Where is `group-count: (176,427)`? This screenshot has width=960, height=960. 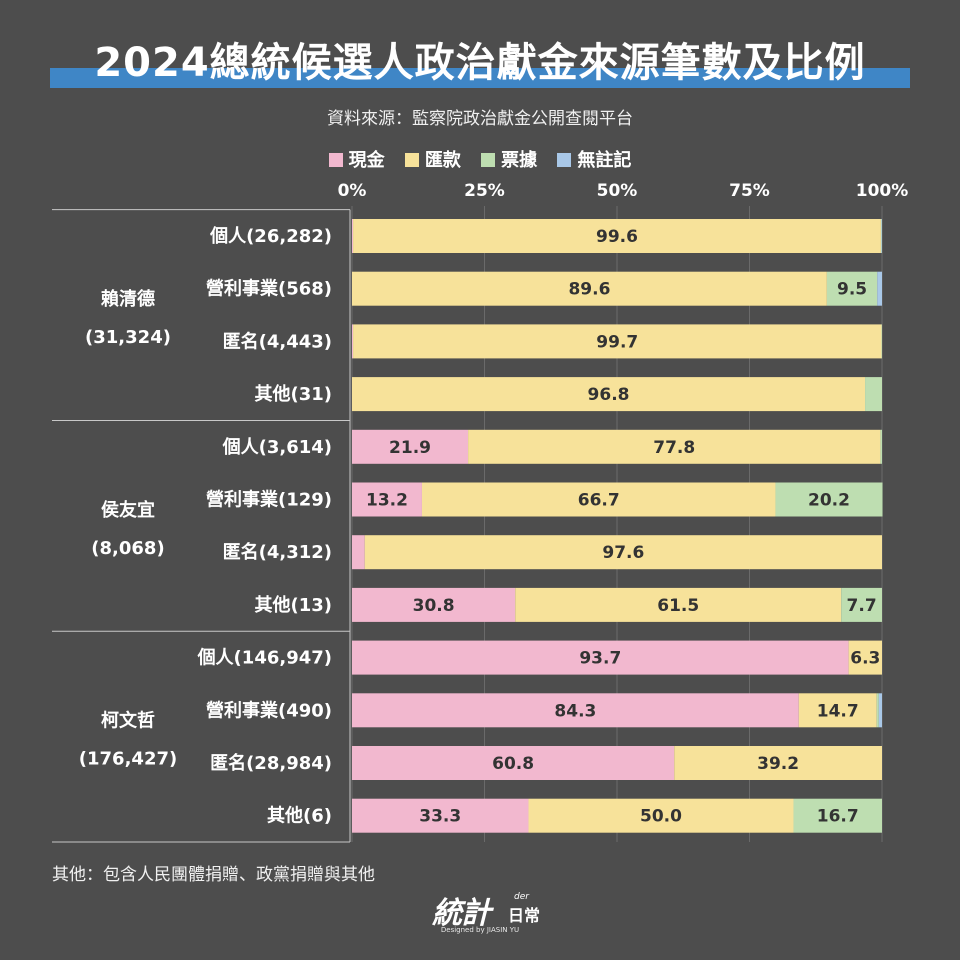
group-count: (176,427) is located at coordinates (128, 759).